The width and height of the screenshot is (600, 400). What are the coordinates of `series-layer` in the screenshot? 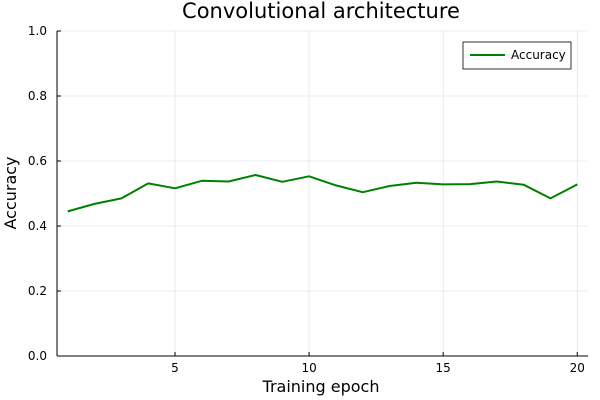 It's located at (322, 193).